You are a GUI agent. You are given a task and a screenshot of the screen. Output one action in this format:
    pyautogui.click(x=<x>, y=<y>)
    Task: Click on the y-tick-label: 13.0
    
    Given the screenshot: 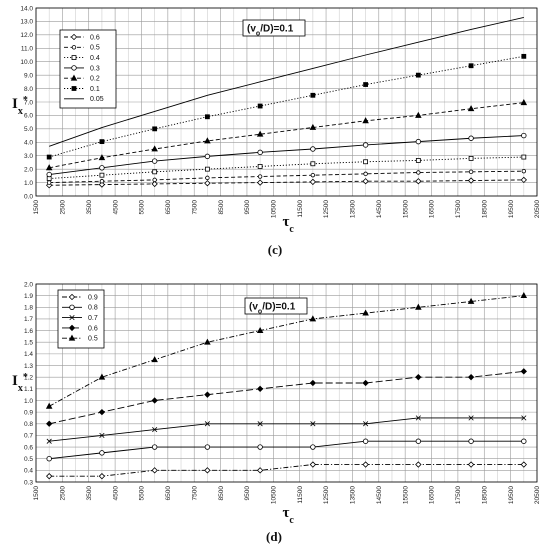 What is the action you would take?
    pyautogui.click(x=26, y=22)
    